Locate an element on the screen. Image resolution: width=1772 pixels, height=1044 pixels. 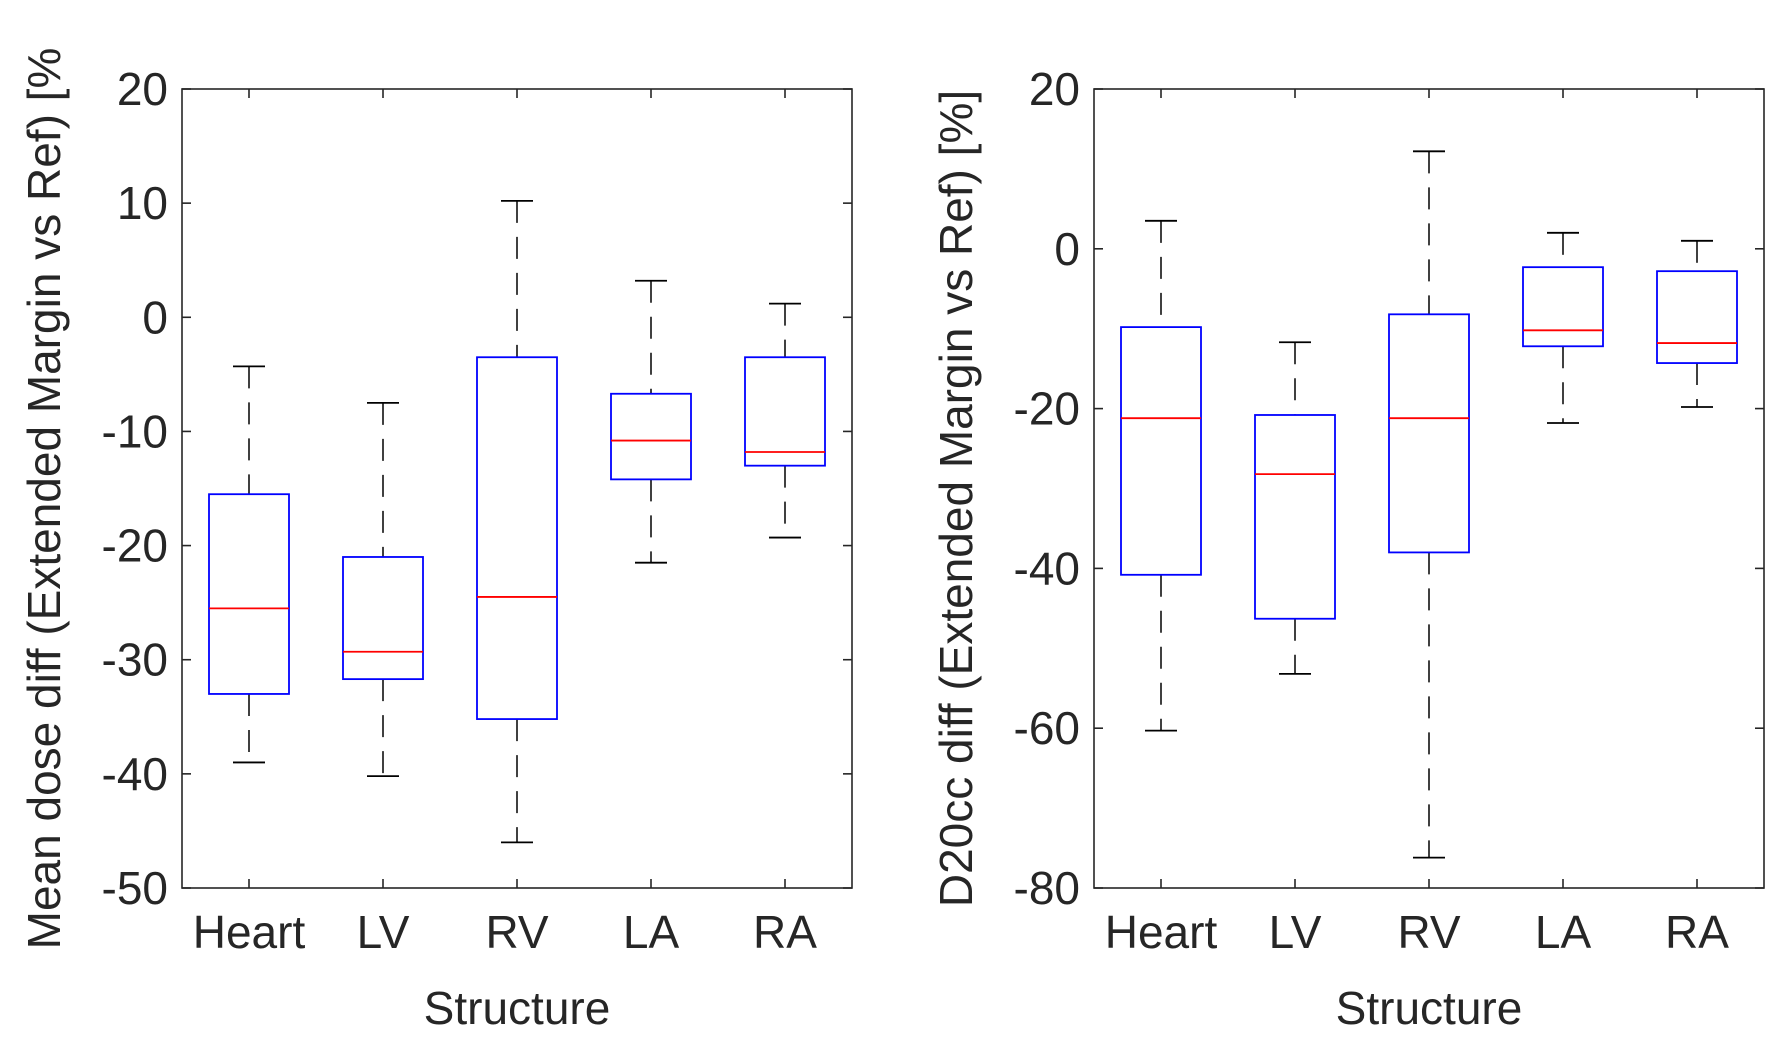
y-tick-label: -60 is located at coordinates (1047, 728).